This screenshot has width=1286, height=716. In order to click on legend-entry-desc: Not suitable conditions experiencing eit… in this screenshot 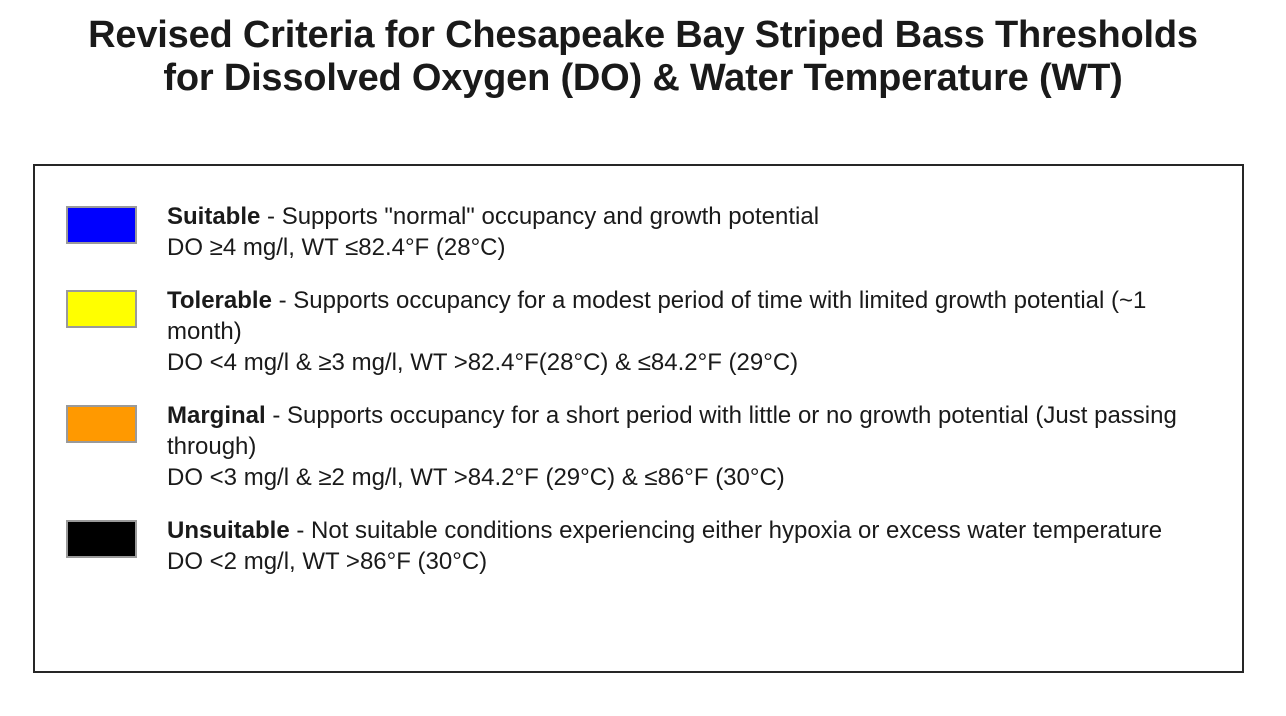, I will do `click(737, 530)`.